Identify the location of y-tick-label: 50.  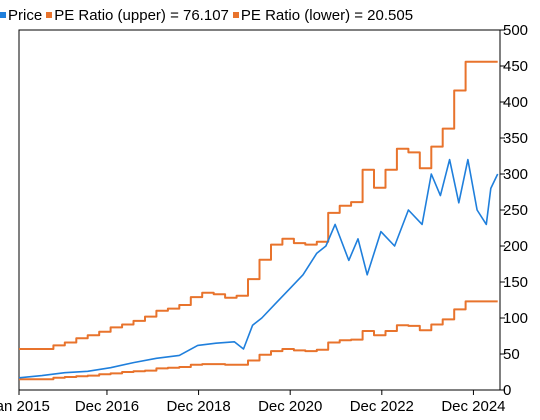
(511, 354).